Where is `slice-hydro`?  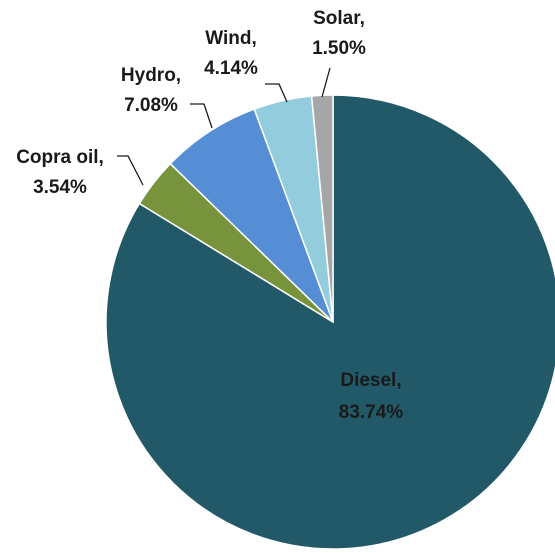 slice-hydro is located at coordinates (251, 215).